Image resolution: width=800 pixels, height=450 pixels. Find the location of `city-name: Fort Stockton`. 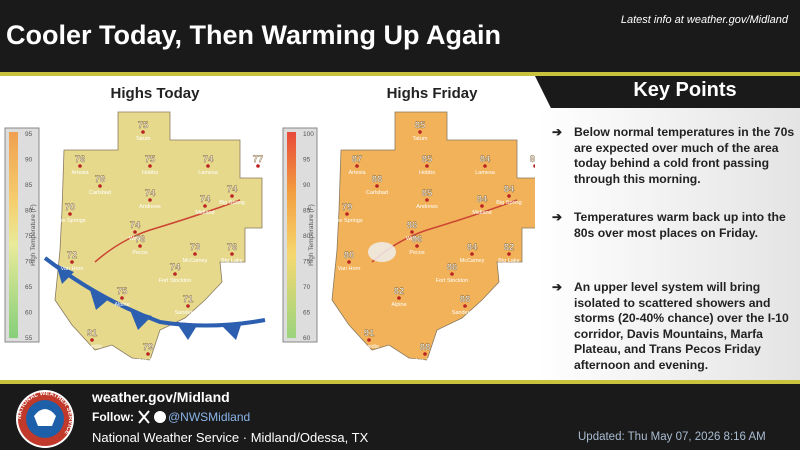

city-name: Fort Stockton is located at coordinates (452, 281).